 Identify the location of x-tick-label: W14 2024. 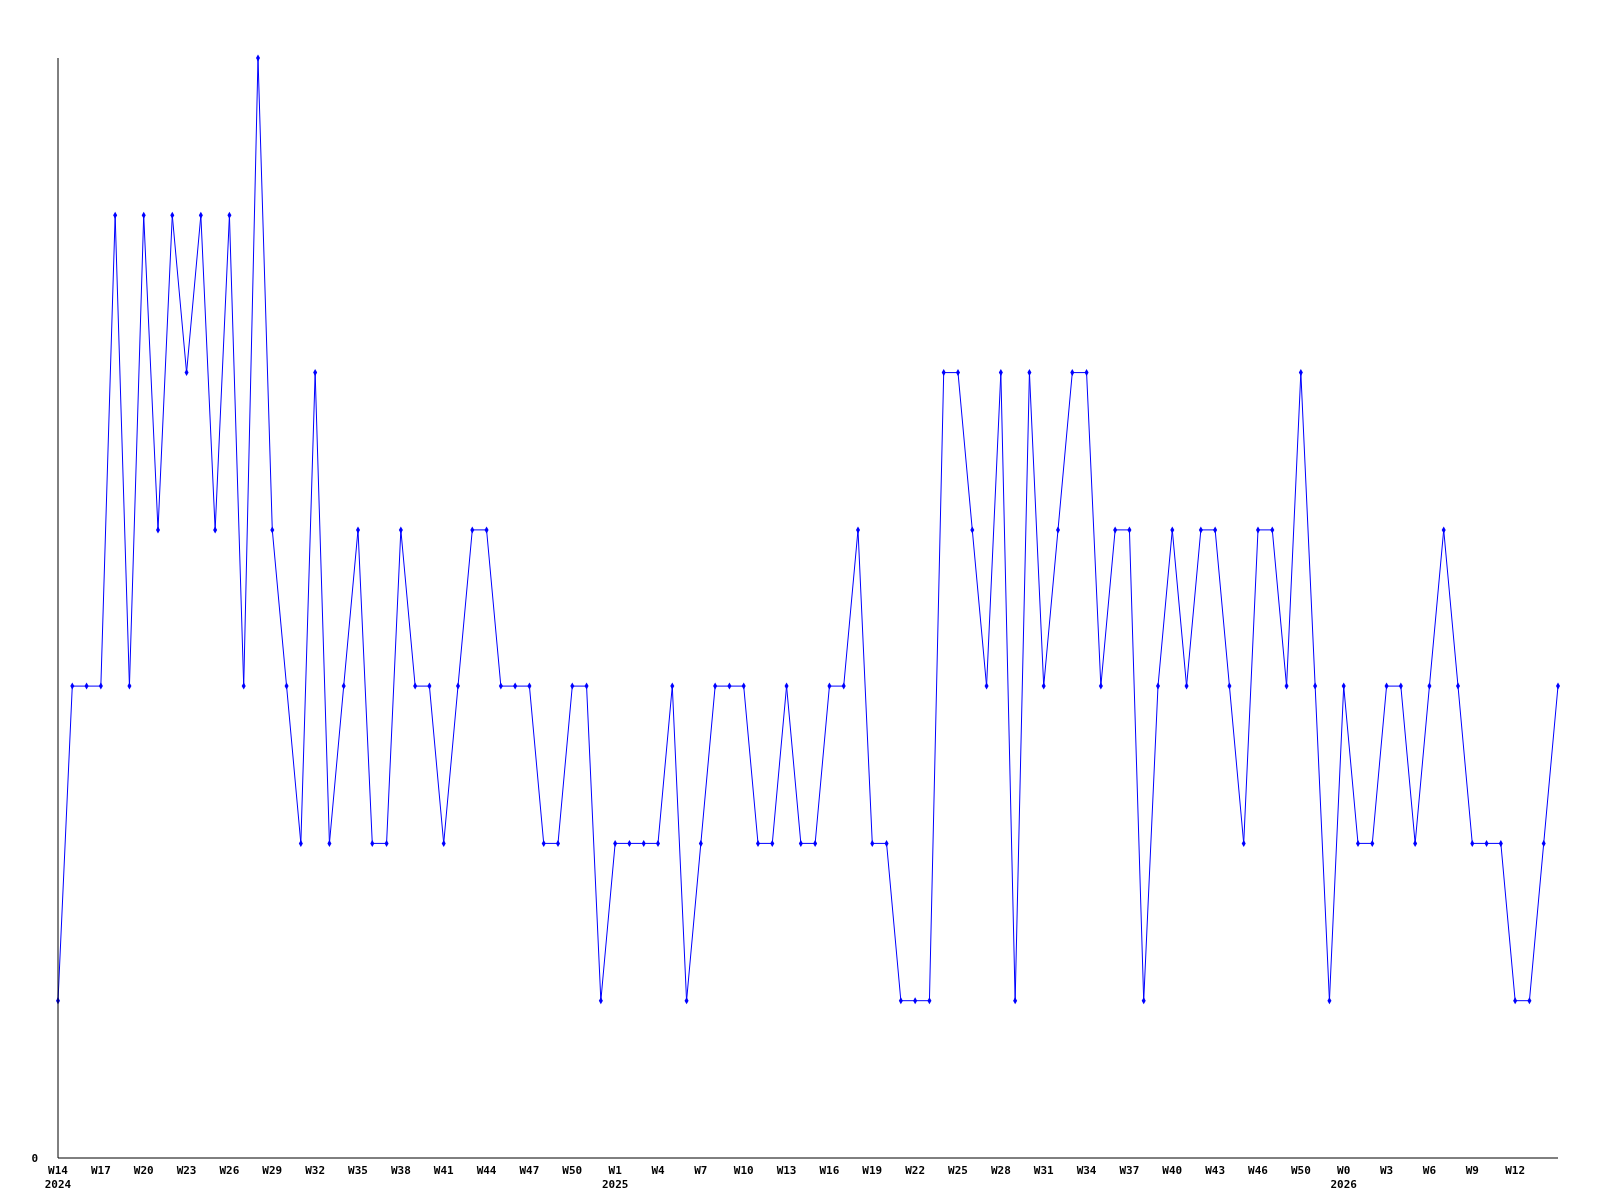
(58, 1177).